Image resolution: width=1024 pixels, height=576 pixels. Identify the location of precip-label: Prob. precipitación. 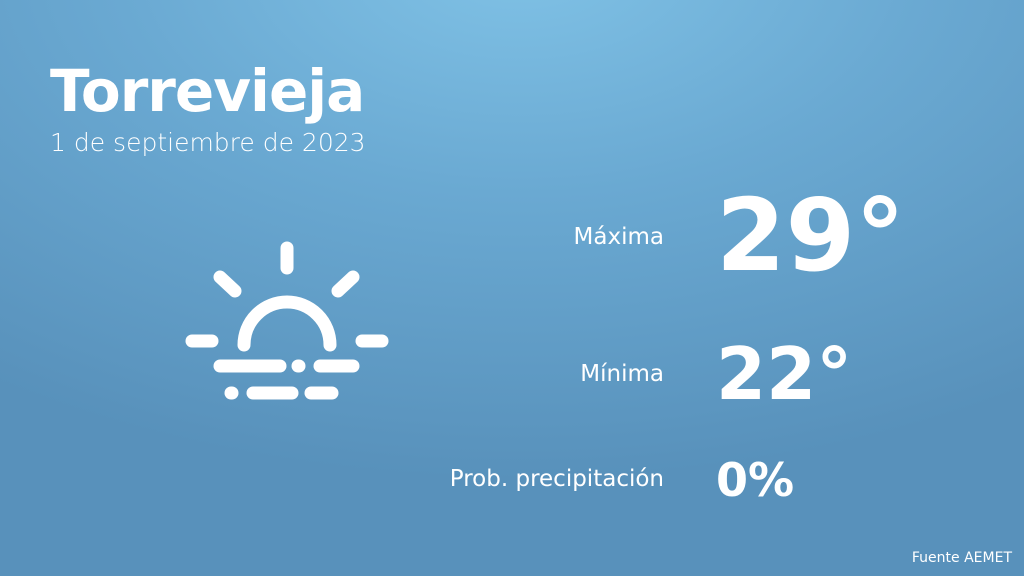
(556, 479).